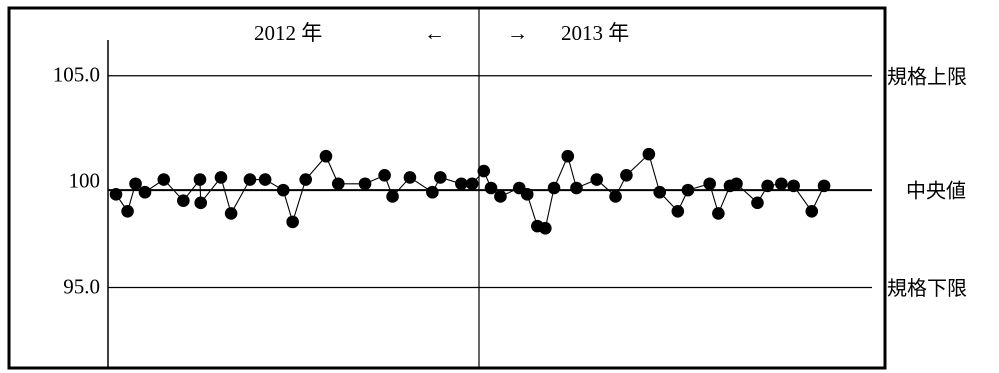  Describe the element at coordinates (927, 288) in the screenshot. I see `lower-limit-label: 規格下限` at that location.